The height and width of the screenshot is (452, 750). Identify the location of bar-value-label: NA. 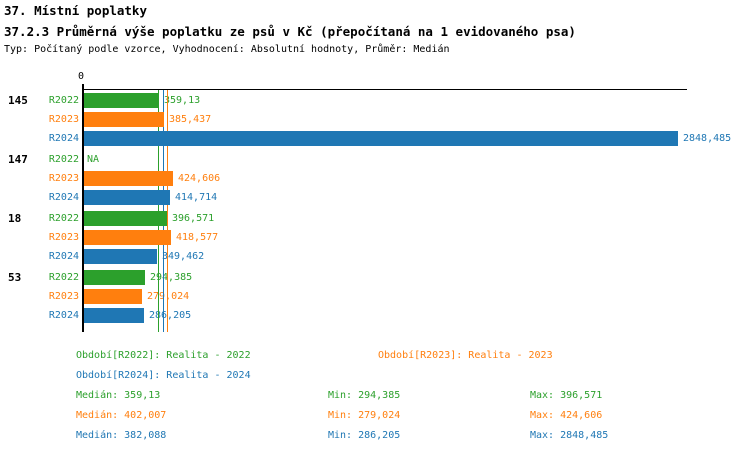
(93, 159).